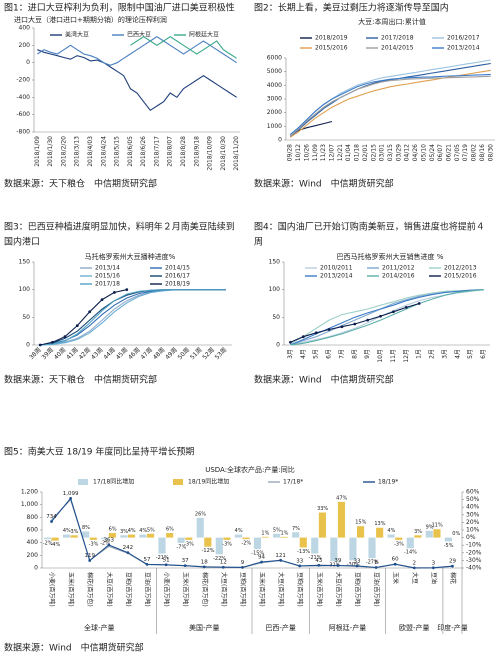 Image resolution: width=500 pixels, height=656 pixels. I want to click on x-tick-label: 1月, so click(419, 354).